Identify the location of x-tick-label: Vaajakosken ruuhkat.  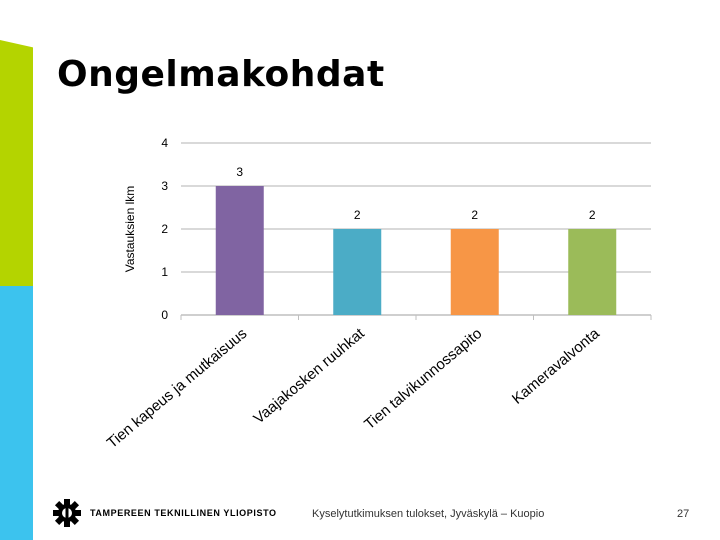
(309, 376).